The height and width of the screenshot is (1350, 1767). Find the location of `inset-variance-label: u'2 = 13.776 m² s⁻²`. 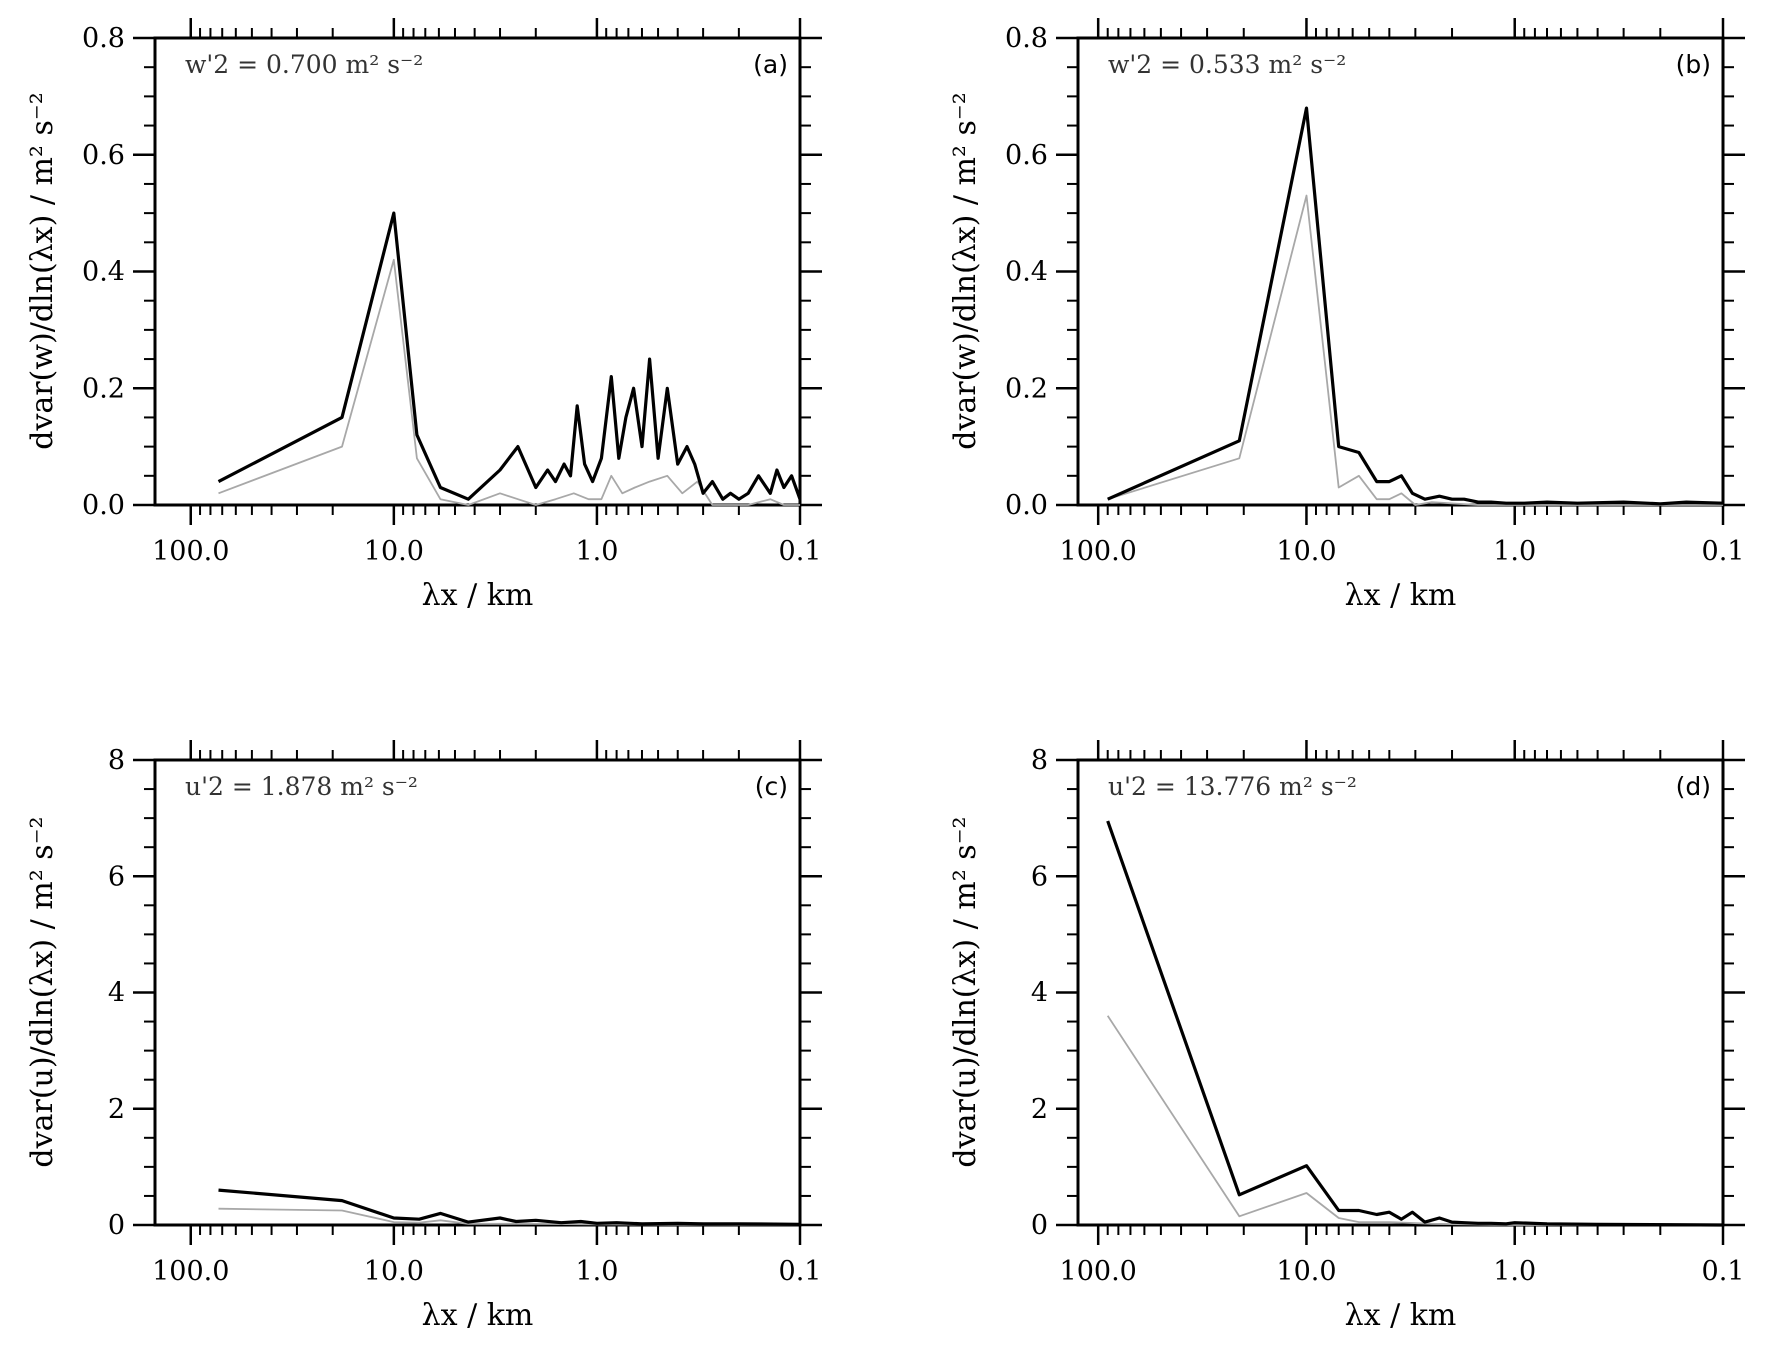

inset-variance-label: u'2 = 13.776 m² s⁻² is located at coordinates (1232, 786).